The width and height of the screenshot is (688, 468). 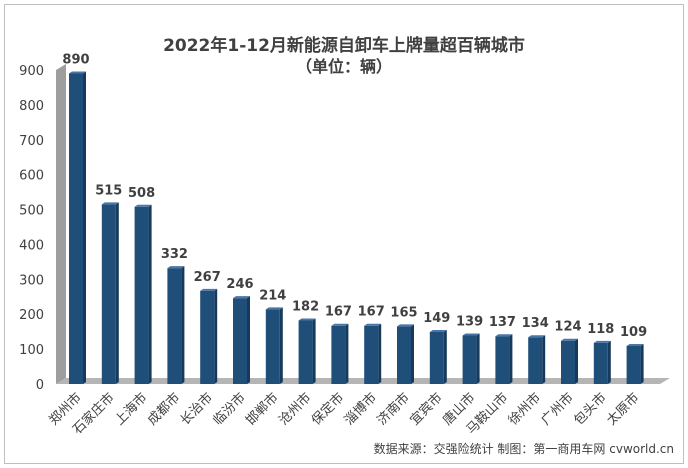 What do you see at coordinates (262, 409) in the screenshot?
I see `x-category-label: 邯郸市` at bounding box center [262, 409].